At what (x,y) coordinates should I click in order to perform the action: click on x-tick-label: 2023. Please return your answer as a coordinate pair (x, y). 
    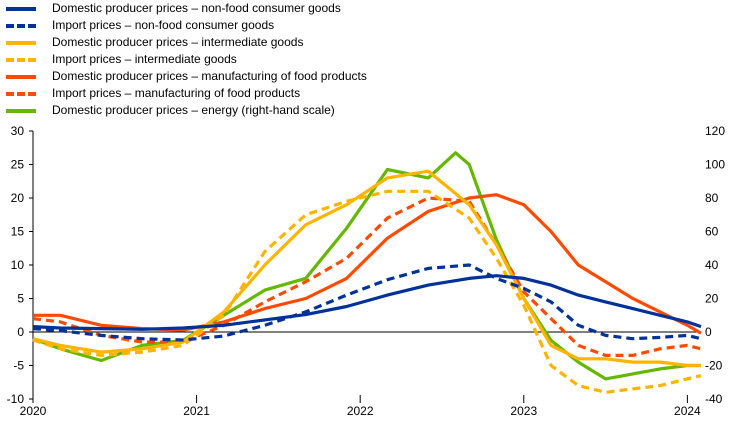
    Looking at the image, I should click on (523, 411).